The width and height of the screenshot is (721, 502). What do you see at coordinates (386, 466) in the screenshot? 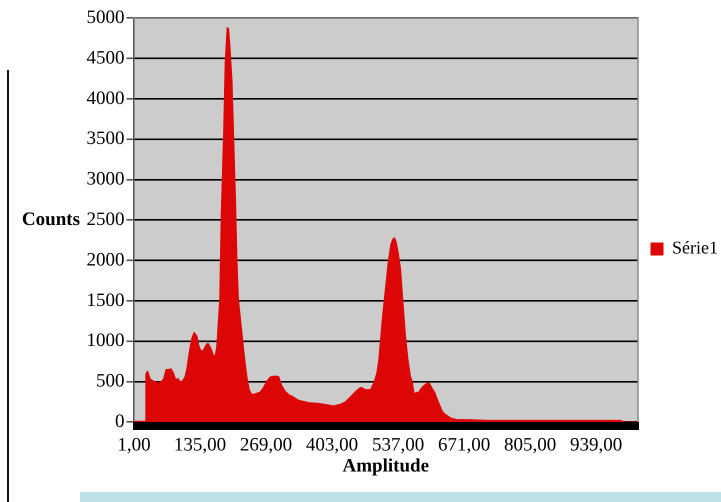
I see `x-axis-title: Amplitude` at bounding box center [386, 466].